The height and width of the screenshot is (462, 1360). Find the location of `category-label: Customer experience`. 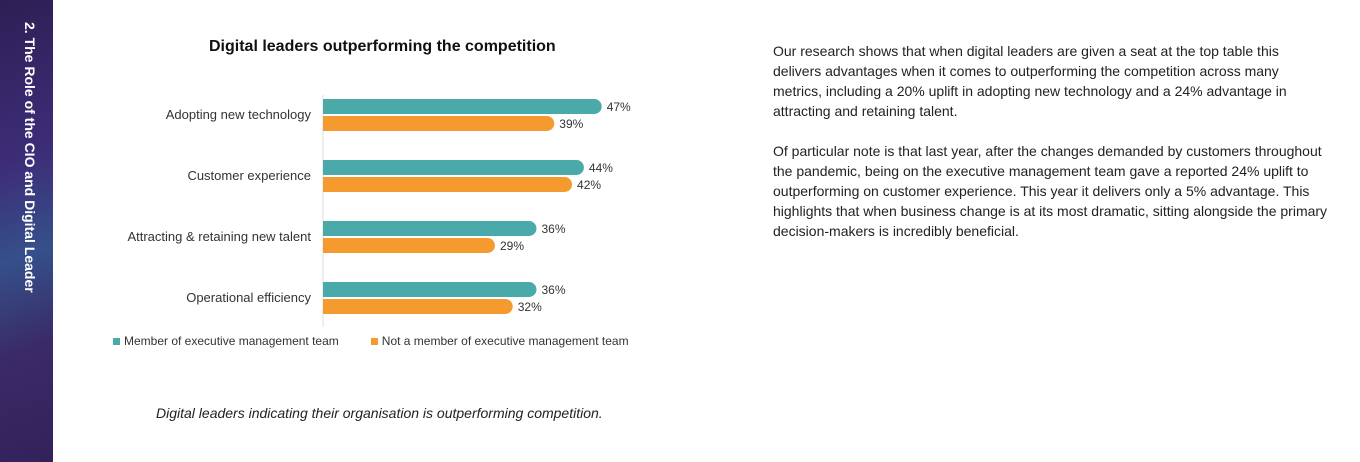

category-label: Customer experience is located at coordinates (249, 175).